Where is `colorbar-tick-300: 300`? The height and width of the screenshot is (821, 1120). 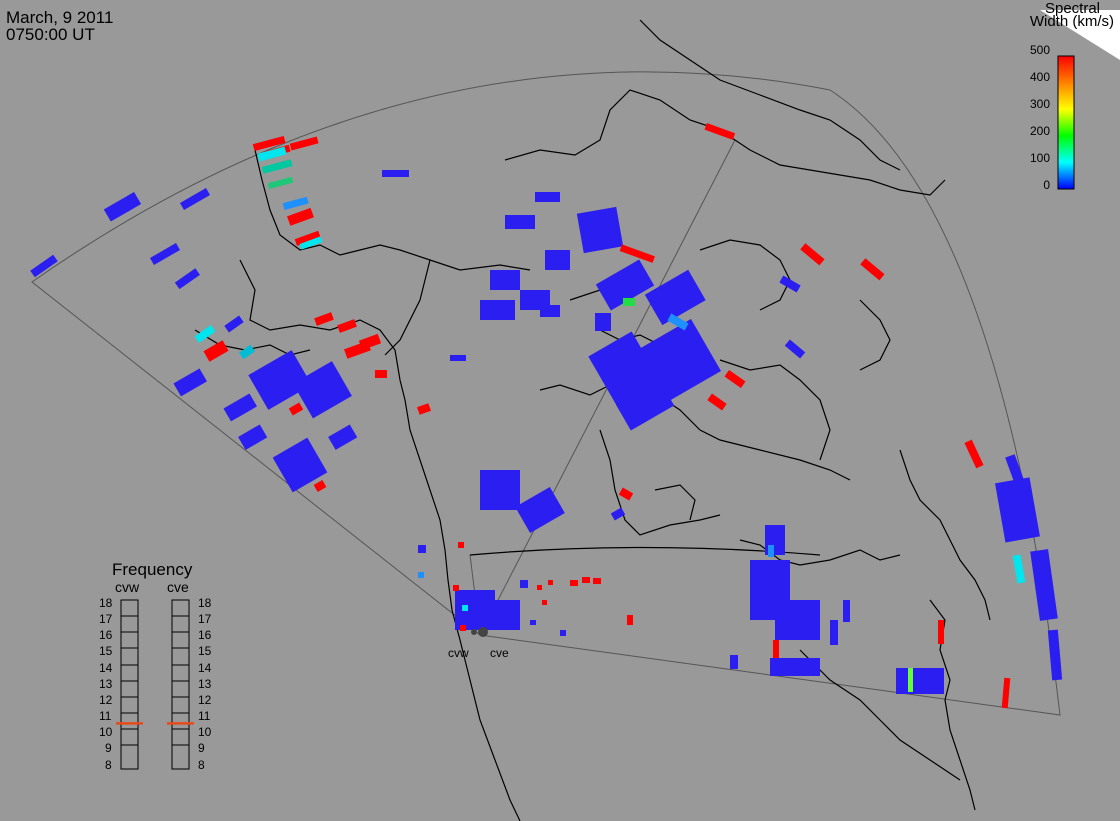
colorbar-tick-300: 300 is located at coordinates (1039, 104).